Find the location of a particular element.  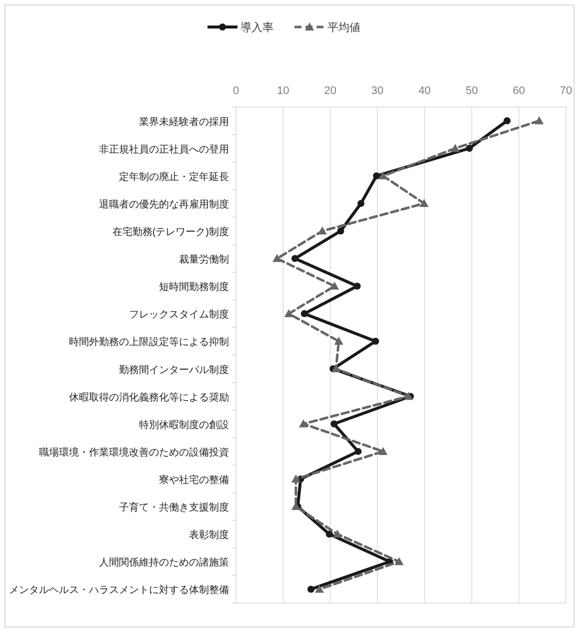

y-tick-label: 職場環境・作業環境改善のための設備投資 is located at coordinates (134, 452).